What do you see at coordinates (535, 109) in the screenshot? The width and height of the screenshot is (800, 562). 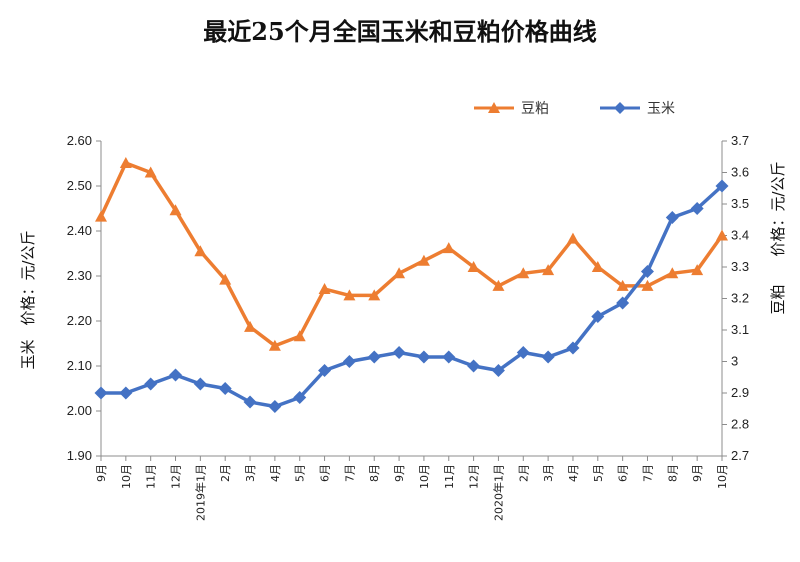 I see `legend-label-soymeal: 豆粕` at bounding box center [535, 109].